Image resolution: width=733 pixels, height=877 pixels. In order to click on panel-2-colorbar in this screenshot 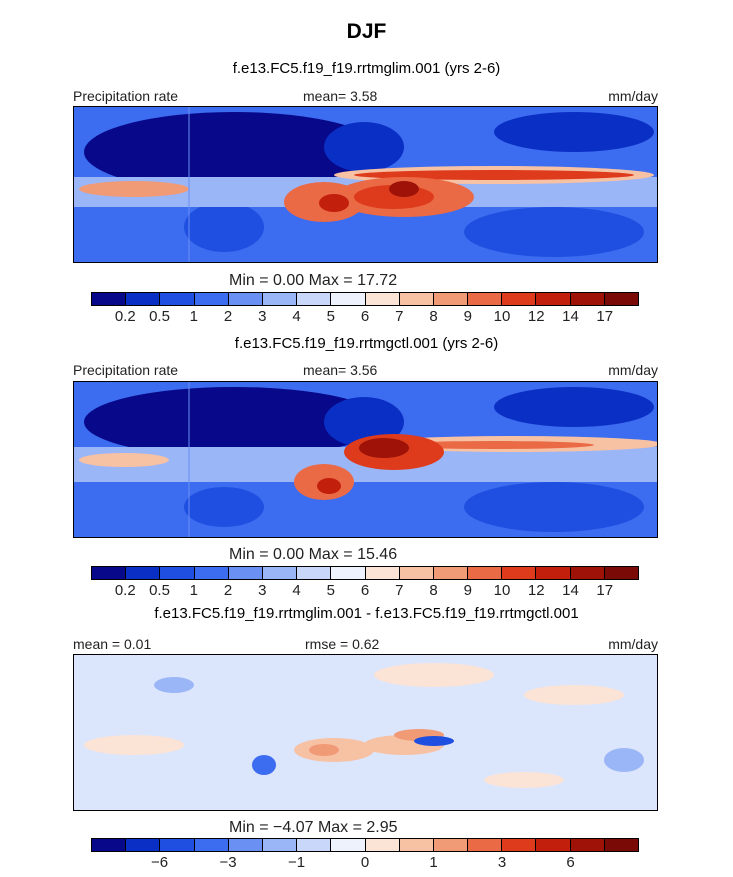, I will do `click(365, 573)`.